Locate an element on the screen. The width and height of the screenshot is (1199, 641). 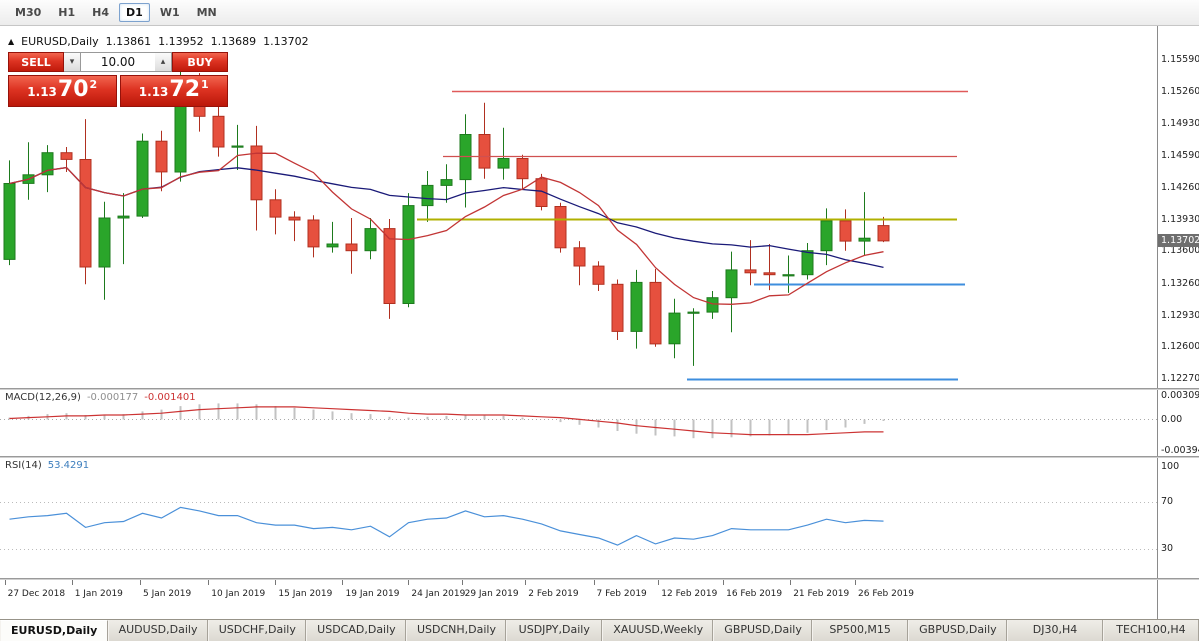
chart-tab-audusd-daily: AUDUSD,Daily is located at coordinates (157, 630).